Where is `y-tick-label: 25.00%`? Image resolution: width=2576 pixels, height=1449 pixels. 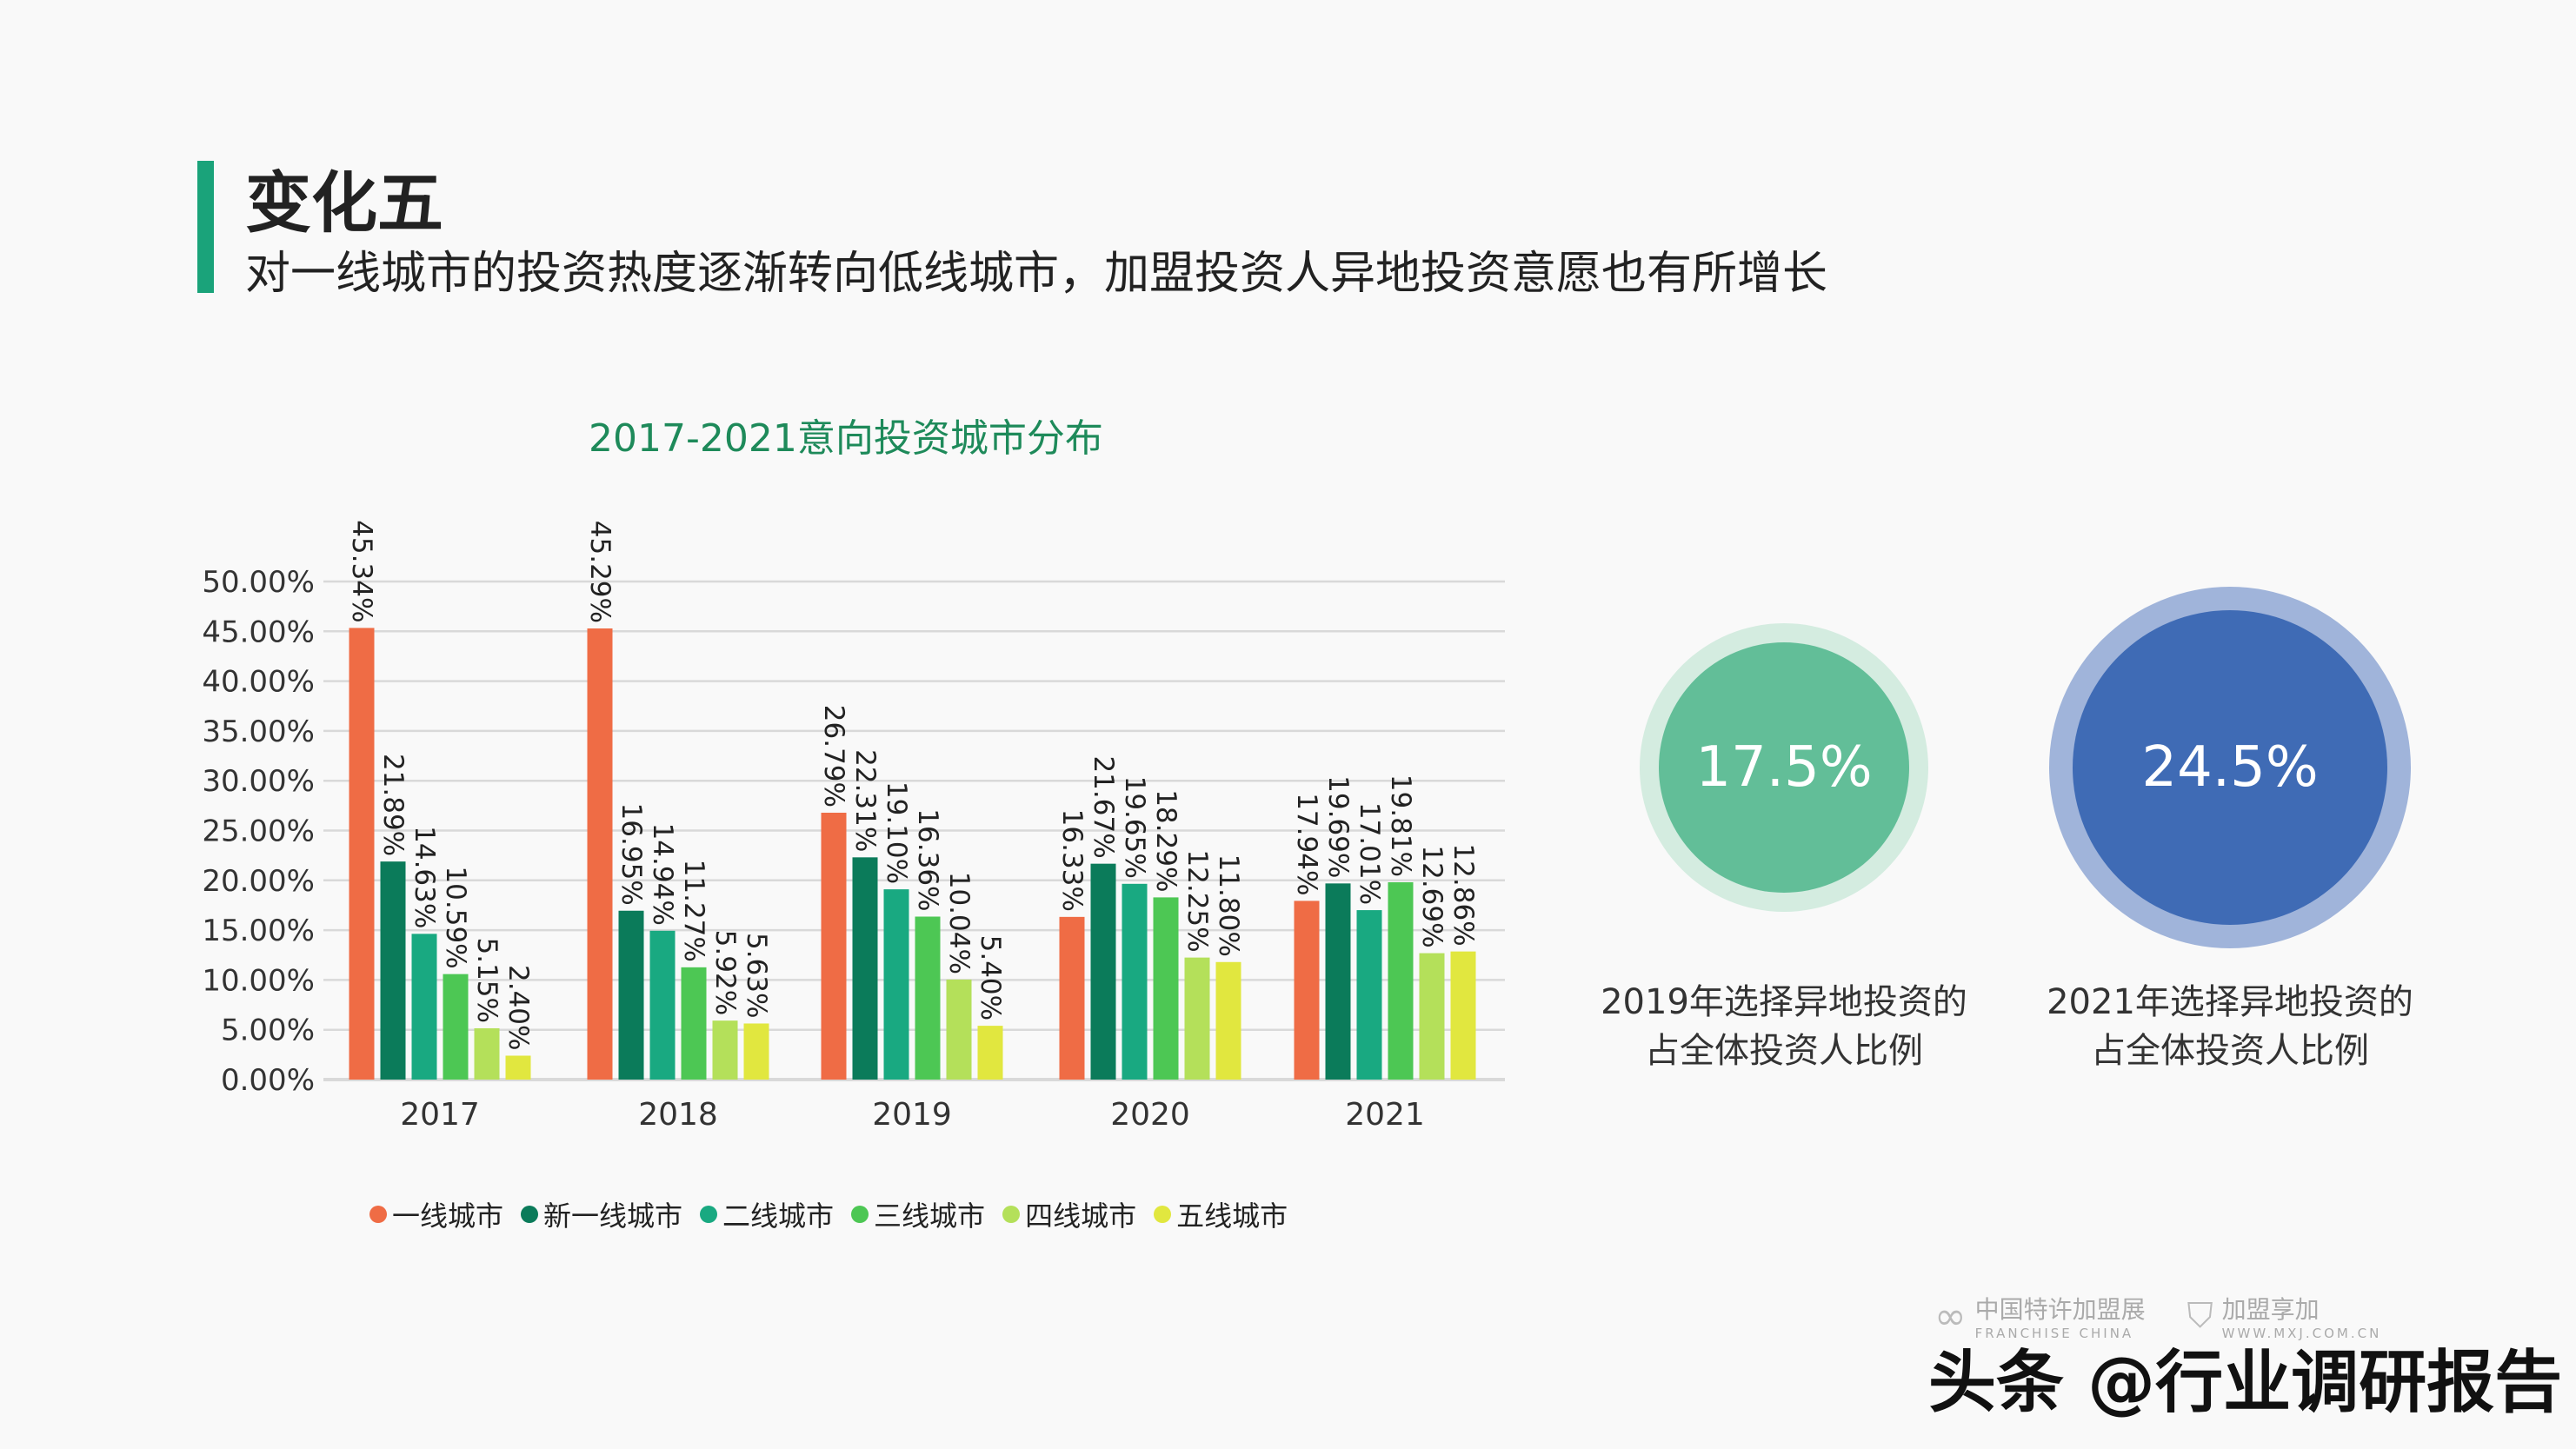 y-tick-label: 25.00% is located at coordinates (258, 831).